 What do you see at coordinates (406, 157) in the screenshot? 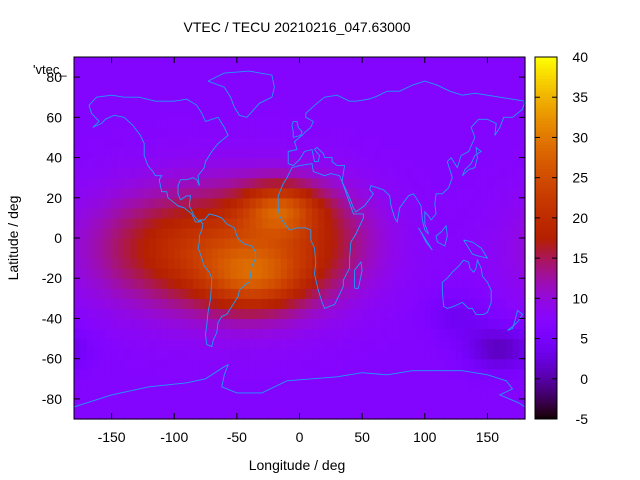
I see `coastline-segment` at bounding box center [406, 157].